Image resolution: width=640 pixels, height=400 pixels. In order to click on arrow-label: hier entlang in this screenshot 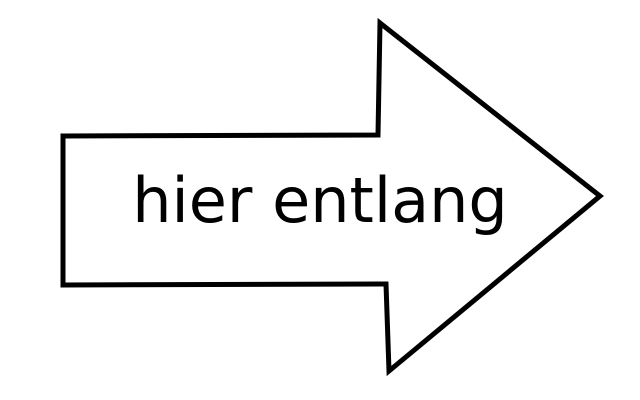, I will do `click(319, 200)`.